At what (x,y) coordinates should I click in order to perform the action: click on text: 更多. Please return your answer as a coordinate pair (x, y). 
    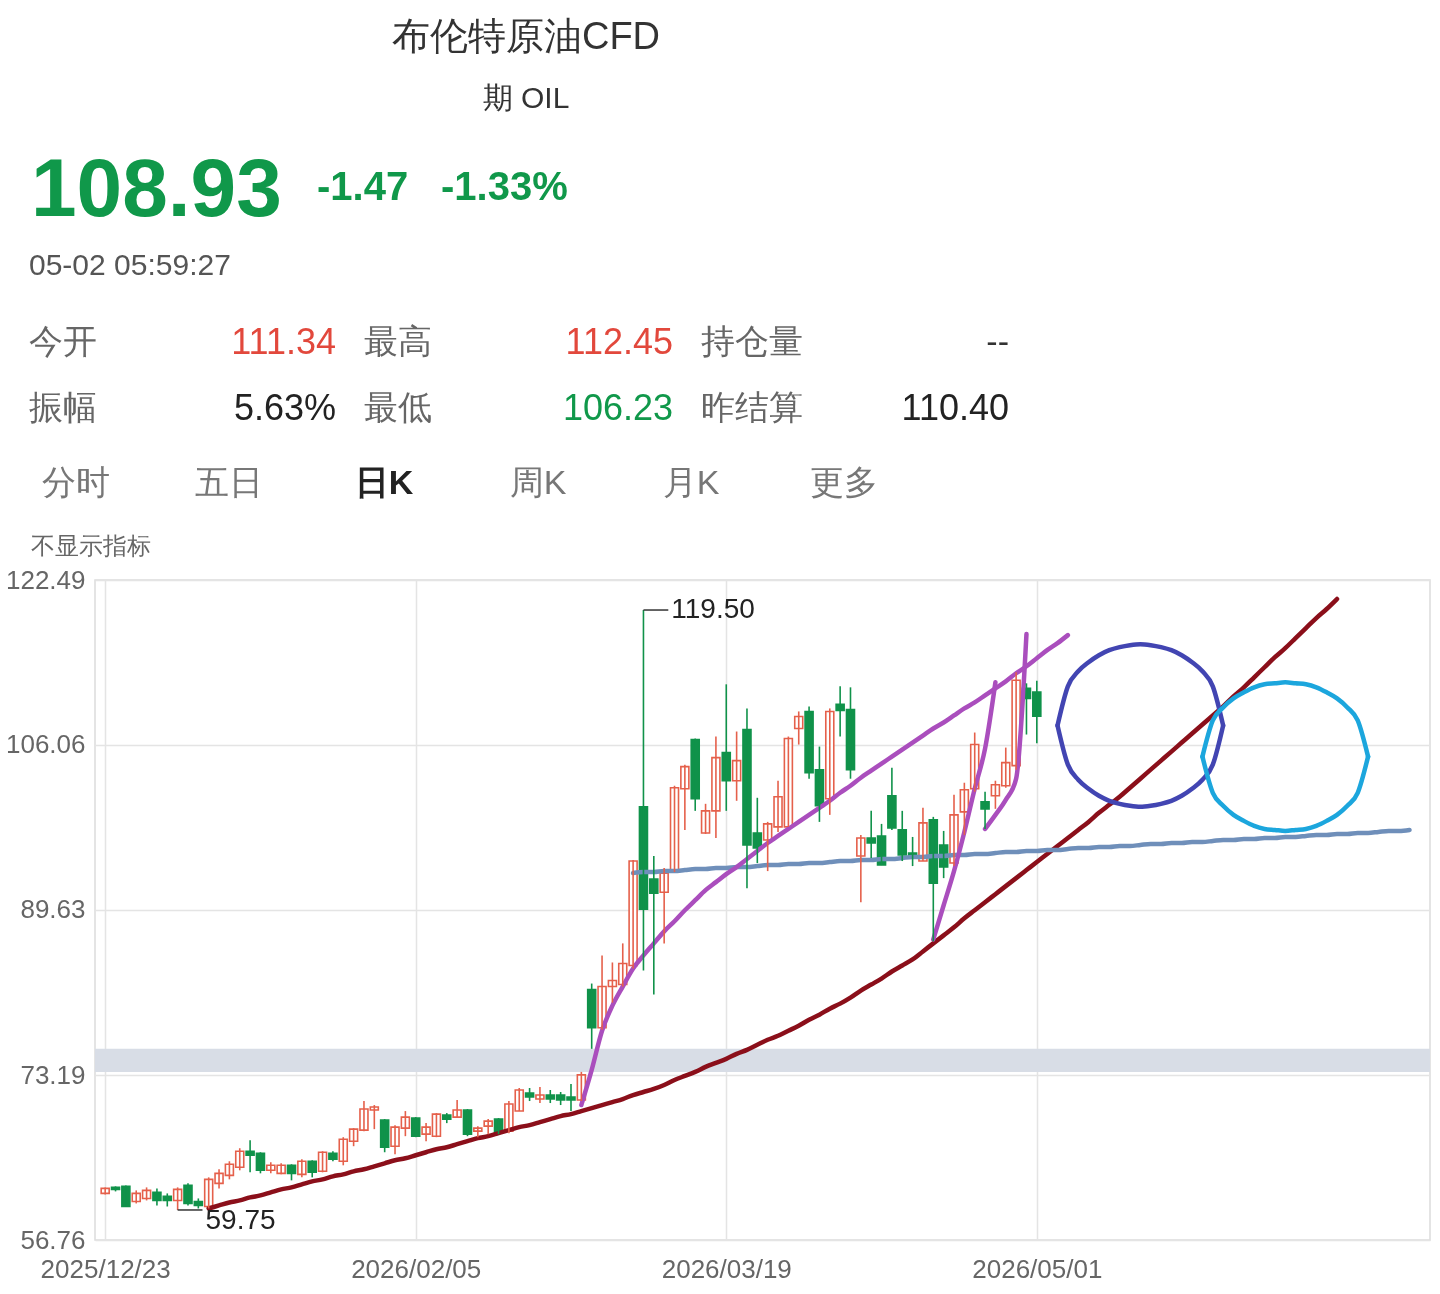
    Looking at the image, I should click on (844, 482).